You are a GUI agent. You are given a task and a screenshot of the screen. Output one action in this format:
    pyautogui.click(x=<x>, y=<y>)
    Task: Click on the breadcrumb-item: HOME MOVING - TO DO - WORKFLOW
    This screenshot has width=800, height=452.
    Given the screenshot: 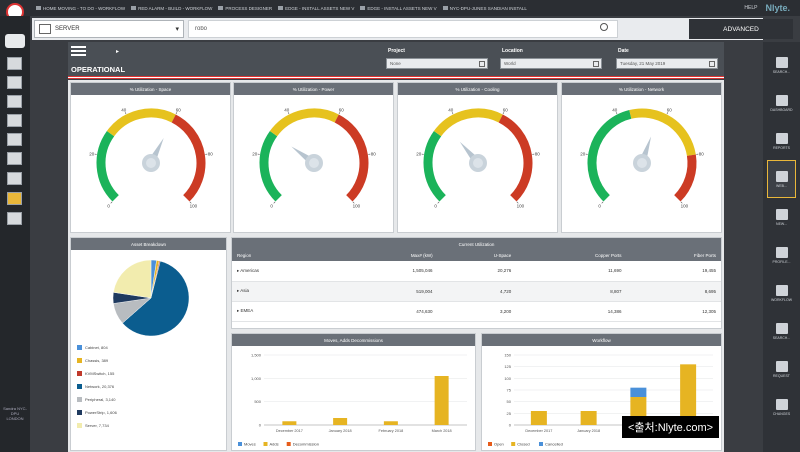 What is the action you would take?
    pyautogui.click(x=80, y=8)
    